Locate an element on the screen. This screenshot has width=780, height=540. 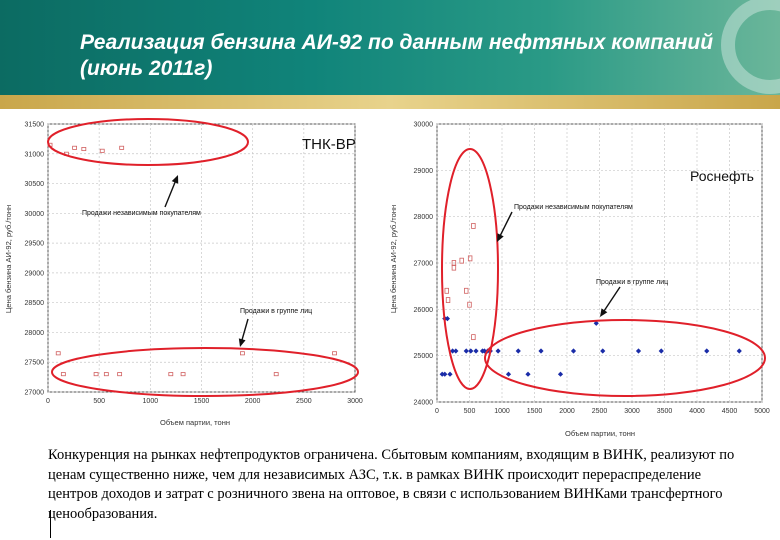
tnk-annotation-label: Продажи в группе лиц is located at coordinates (276, 311).